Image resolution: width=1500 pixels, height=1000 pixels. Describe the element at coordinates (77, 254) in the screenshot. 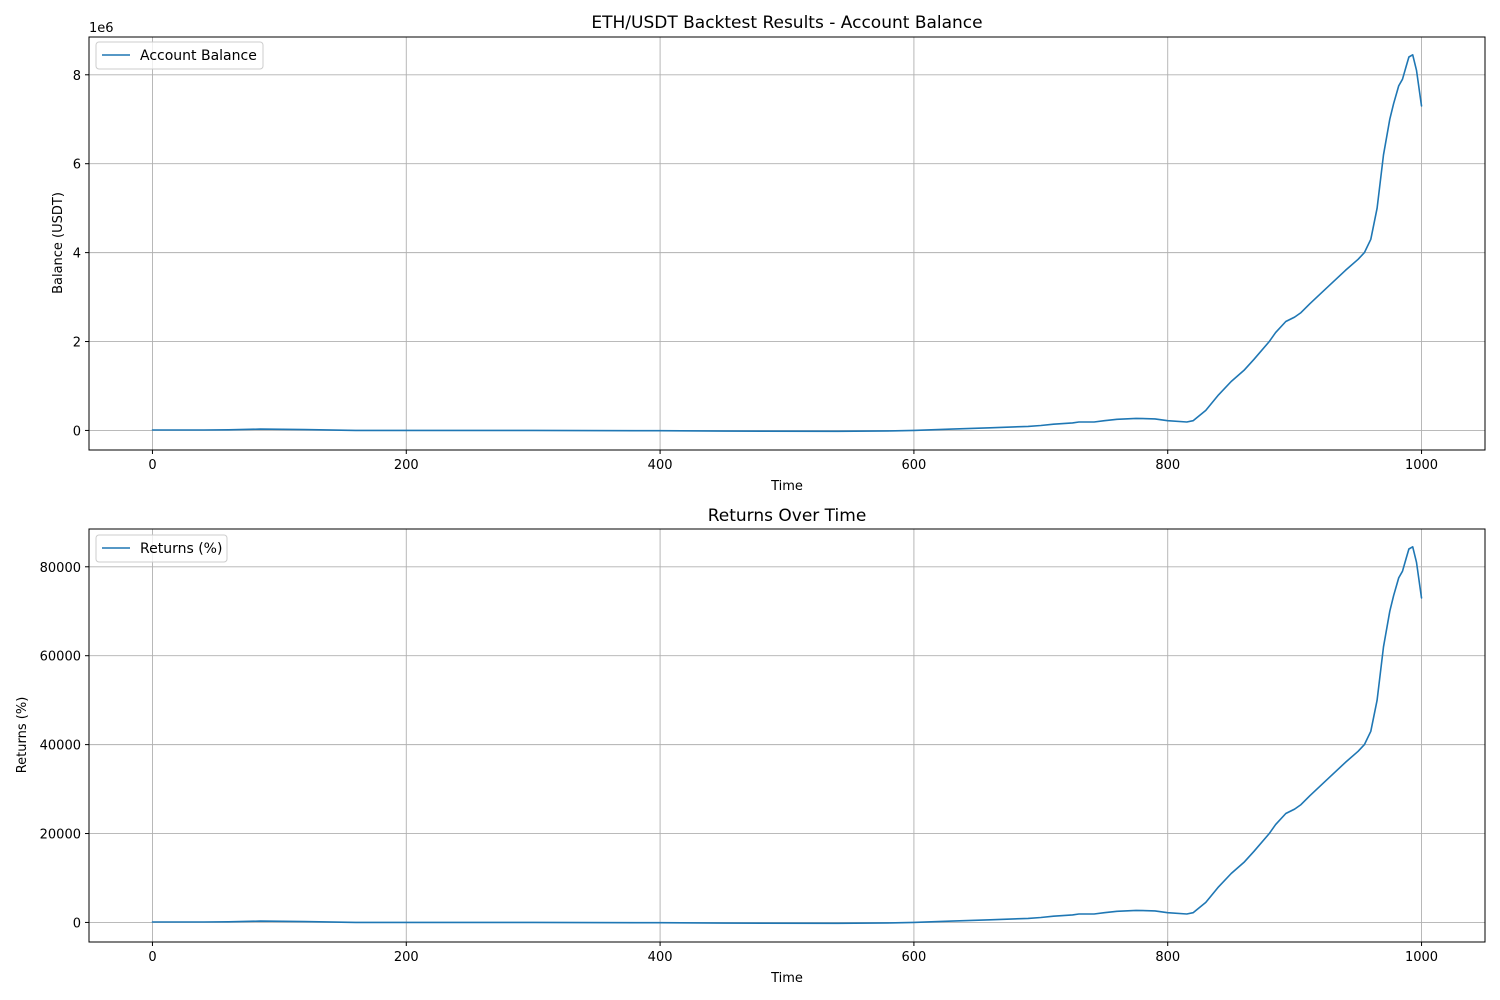

I see `y-tick-label: 4` at that location.